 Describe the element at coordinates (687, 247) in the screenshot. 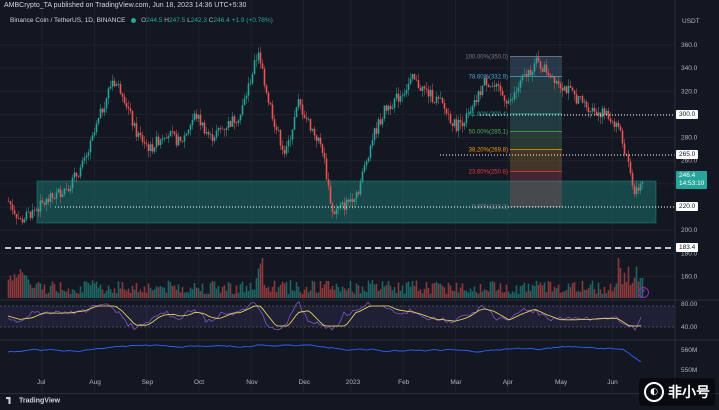

I see `price-tag-183: 183.4` at that location.